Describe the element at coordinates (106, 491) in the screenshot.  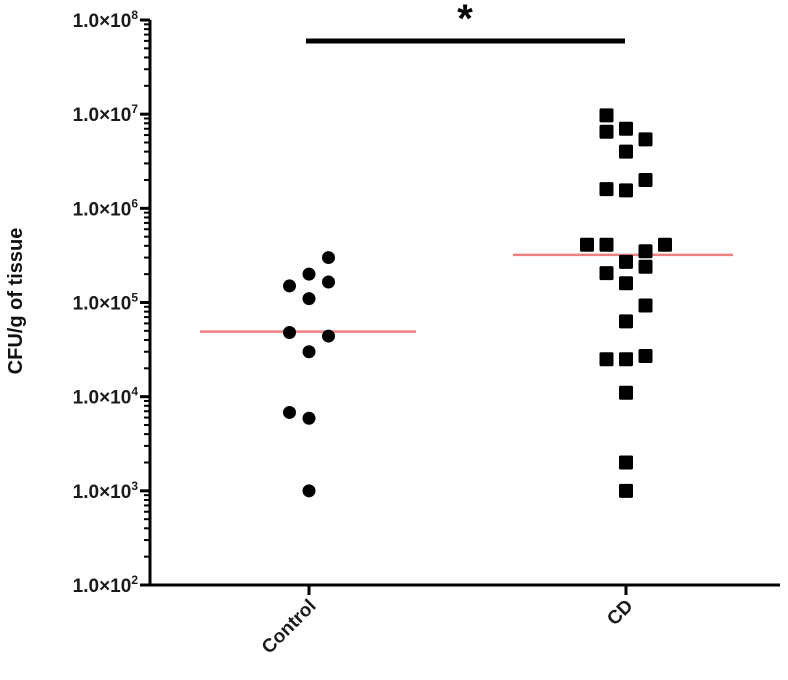
I see `y-tick-label: 1.0×10³` at that location.